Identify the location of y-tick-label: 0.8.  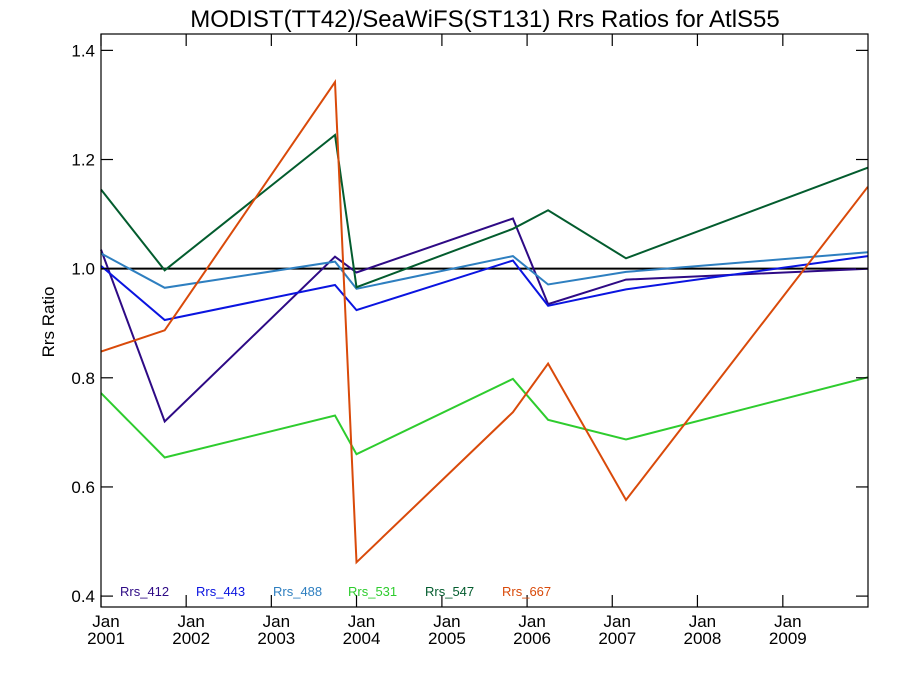
(83, 378).